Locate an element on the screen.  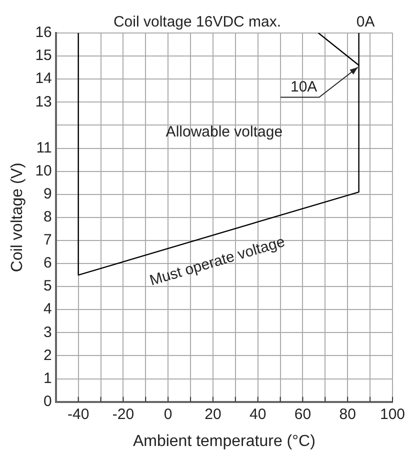
y-tick-label: 0 is located at coordinates (48, 401).